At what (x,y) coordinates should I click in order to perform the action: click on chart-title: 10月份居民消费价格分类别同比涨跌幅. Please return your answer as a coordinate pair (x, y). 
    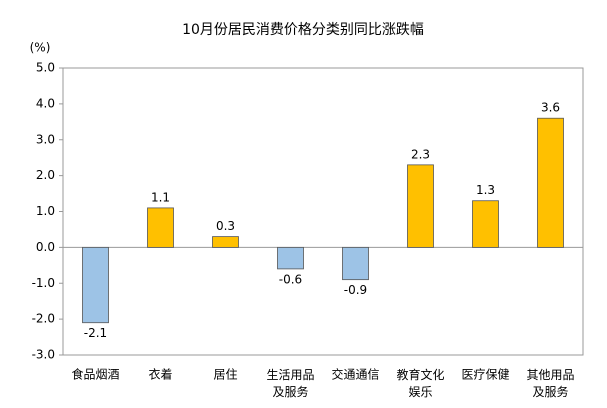
    Looking at the image, I should click on (303, 30).